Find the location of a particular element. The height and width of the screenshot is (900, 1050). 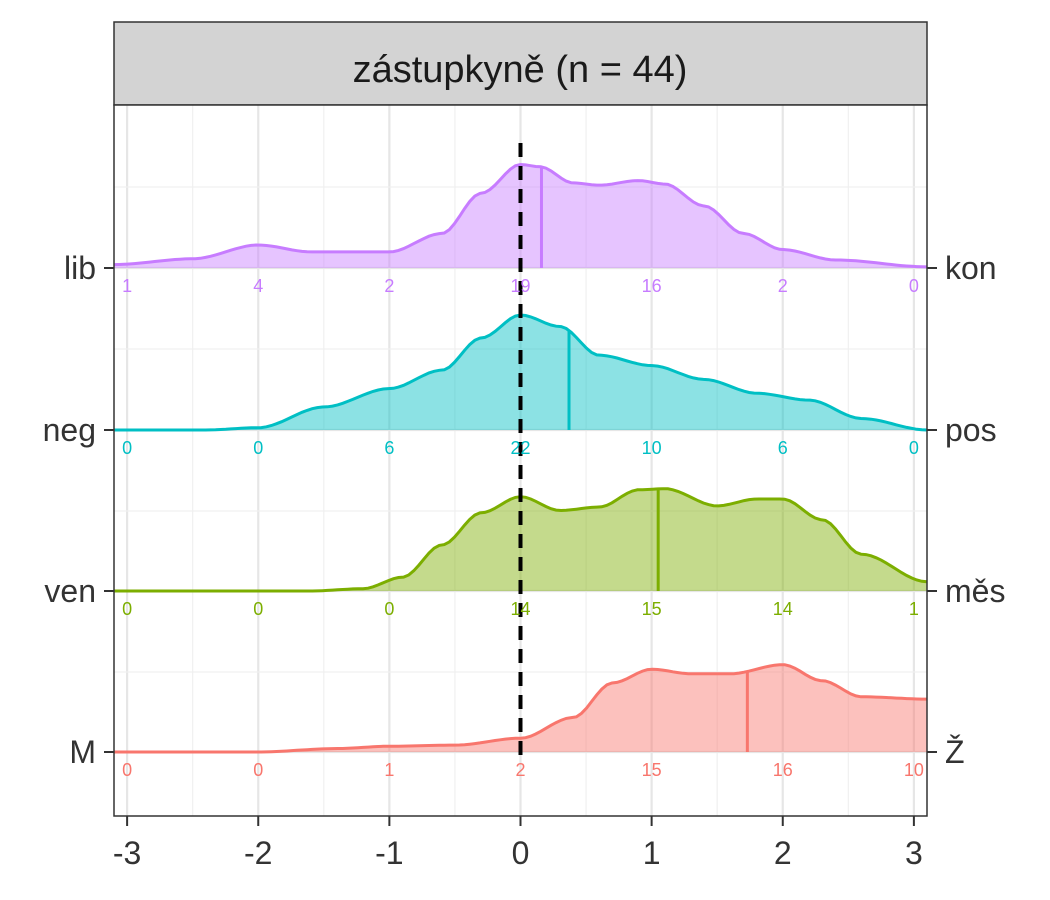

x-tick-label: -3 is located at coordinates (127, 853).